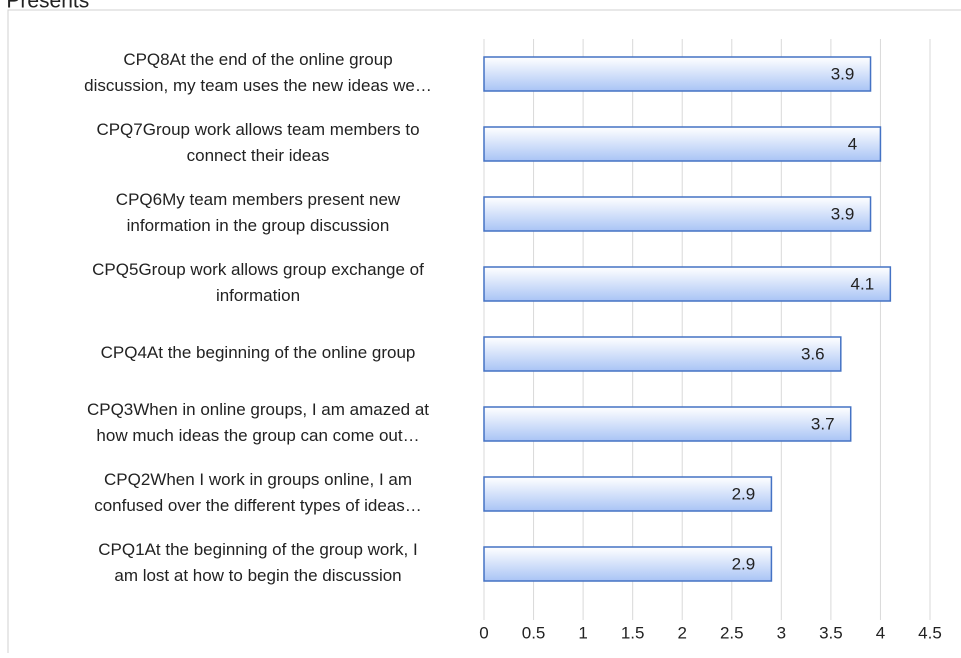 The image size is (961, 658). I want to click on x-tick-label: 1.5, so click(633, 632).